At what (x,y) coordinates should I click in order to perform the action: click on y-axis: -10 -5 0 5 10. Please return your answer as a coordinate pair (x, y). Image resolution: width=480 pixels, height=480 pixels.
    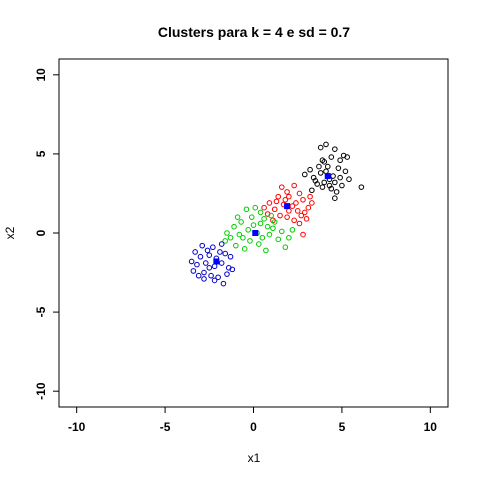
    Looking at the image, I should click on (46, 234).